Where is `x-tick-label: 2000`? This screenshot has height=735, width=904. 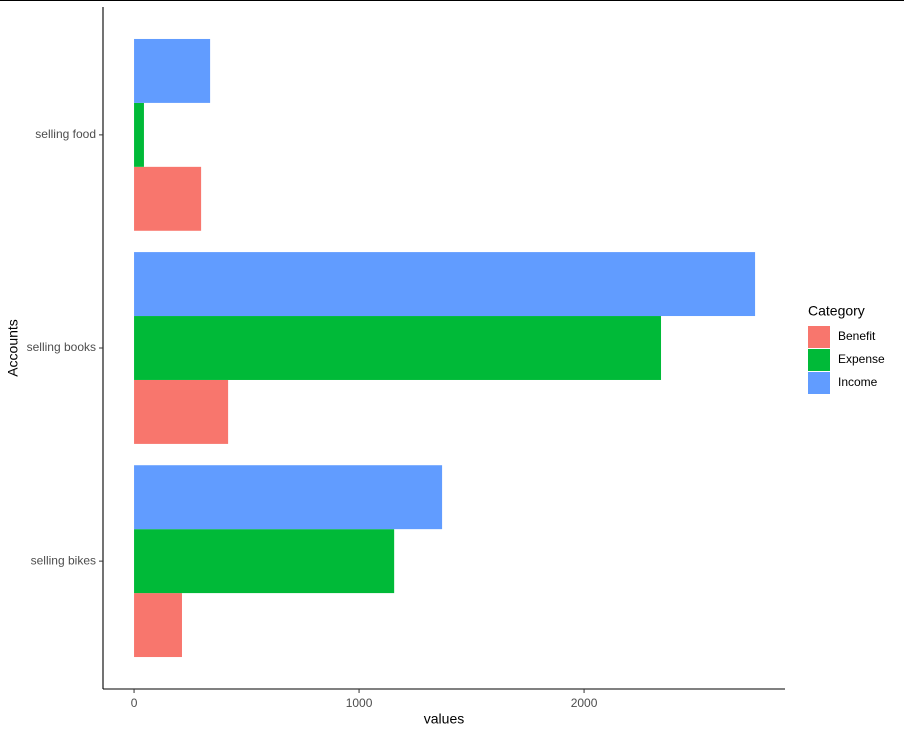 x-tick-label: 2000 is located at coordinates (584, 703).